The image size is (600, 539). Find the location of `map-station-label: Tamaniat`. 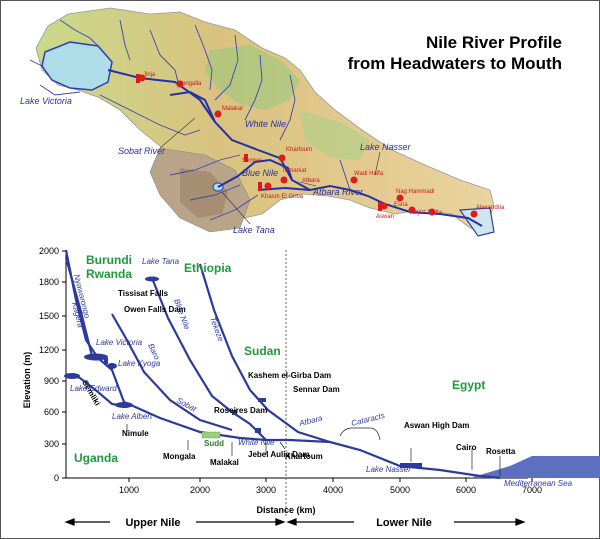

map-station-label: Tamaniat is located at coordinates (294, 171).